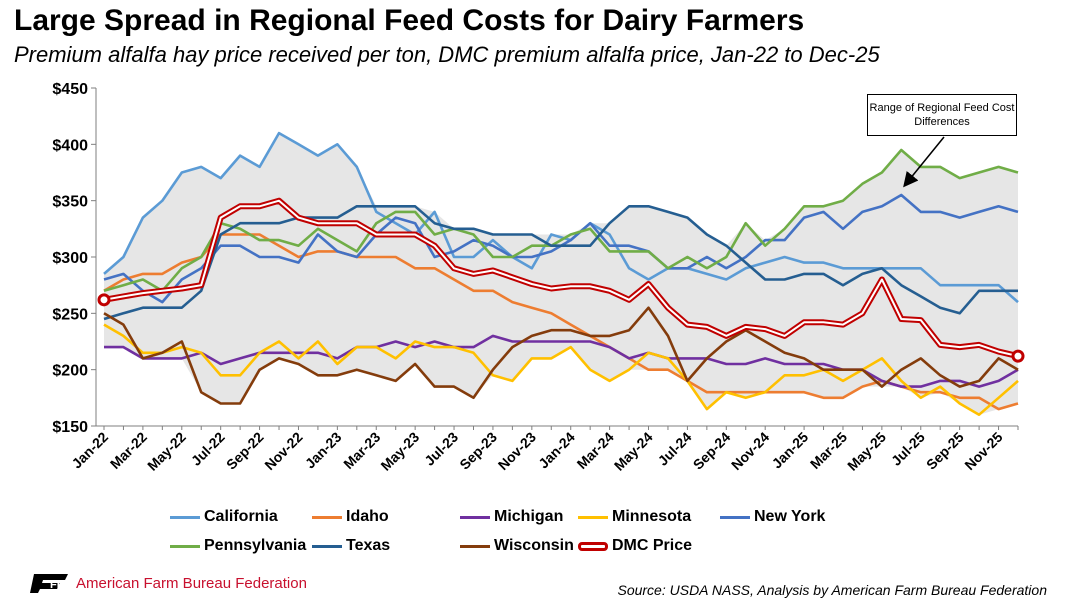  What do you see at coordinates (652, 545) in the screenshot?
I see `legend-label: DMC Price` at bounding box center [652, 545].